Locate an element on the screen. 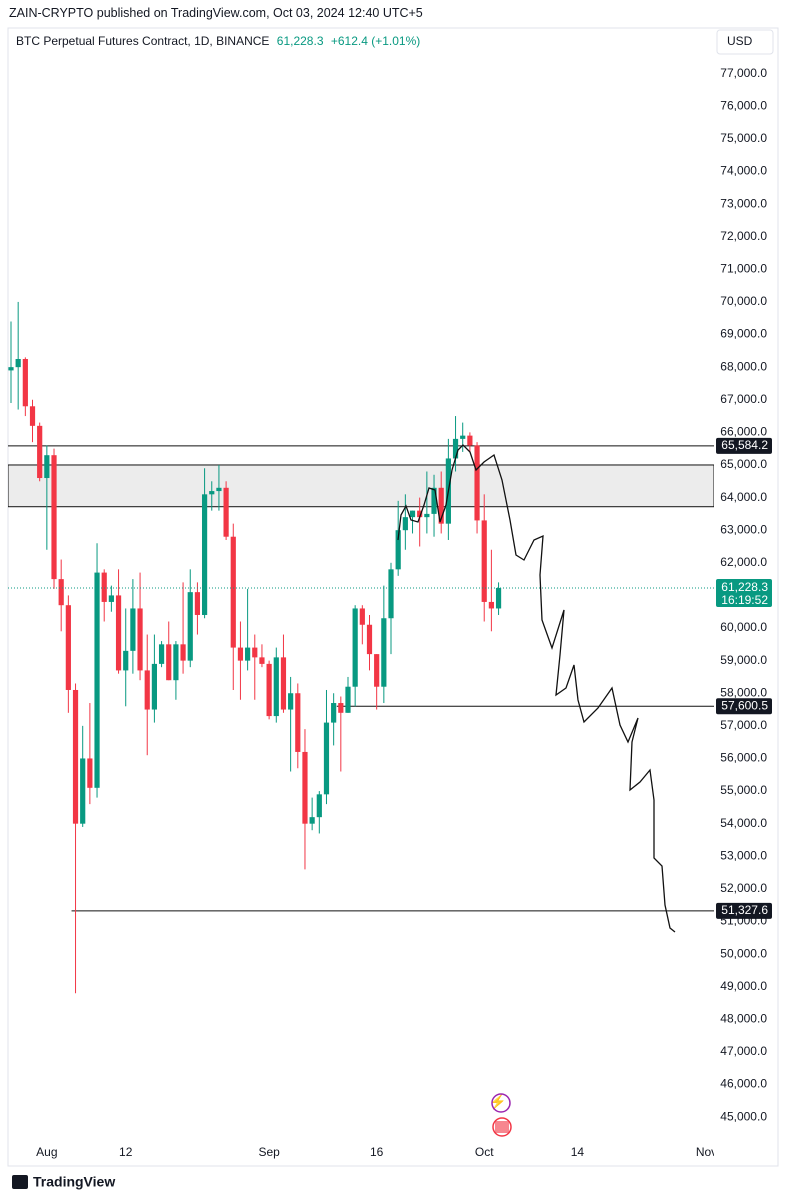 This screenshot has width=787, height=1200. y-tick-label: 47,000.0 is located at coordinates (743, 1051).